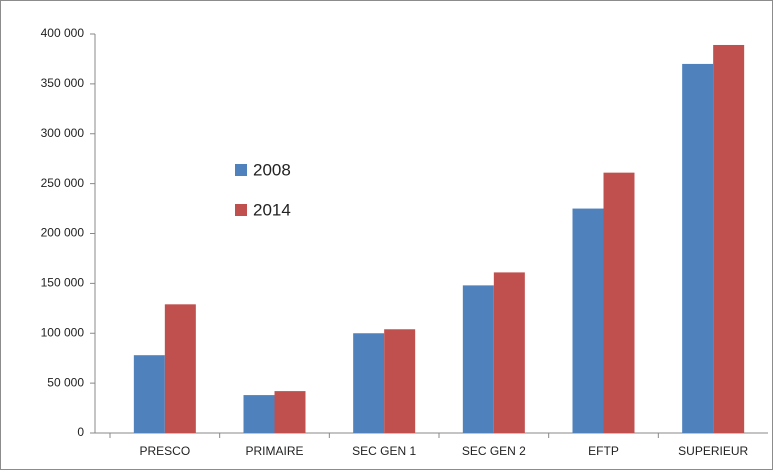 The image size is (773, 470). I want to click on y-tick-label: 250 000, so click(63, 183).